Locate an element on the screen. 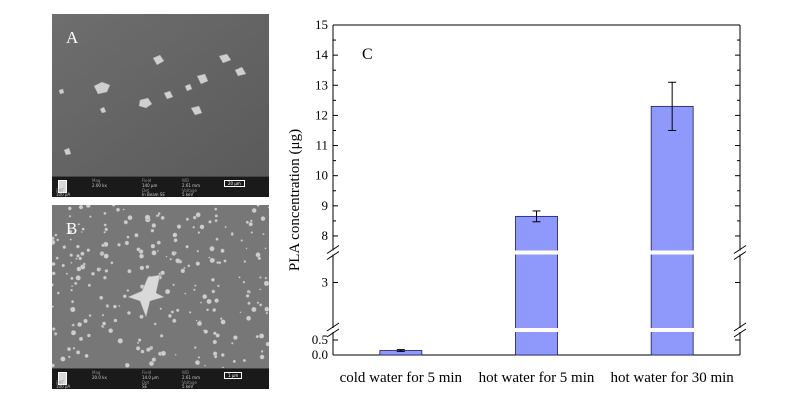  y-tick-label: 11 is located at coordinates (321, 145).